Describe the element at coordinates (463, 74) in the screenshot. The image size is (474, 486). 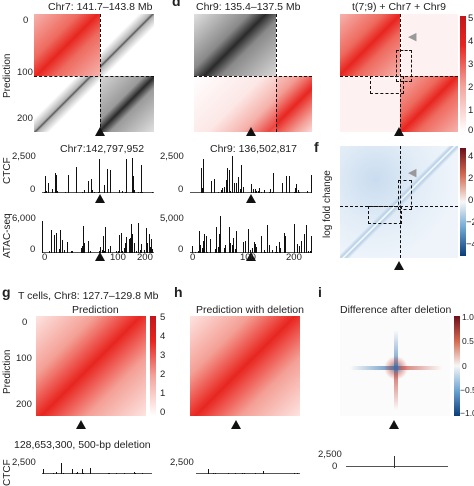
I see `colorbar-reds` at that location.